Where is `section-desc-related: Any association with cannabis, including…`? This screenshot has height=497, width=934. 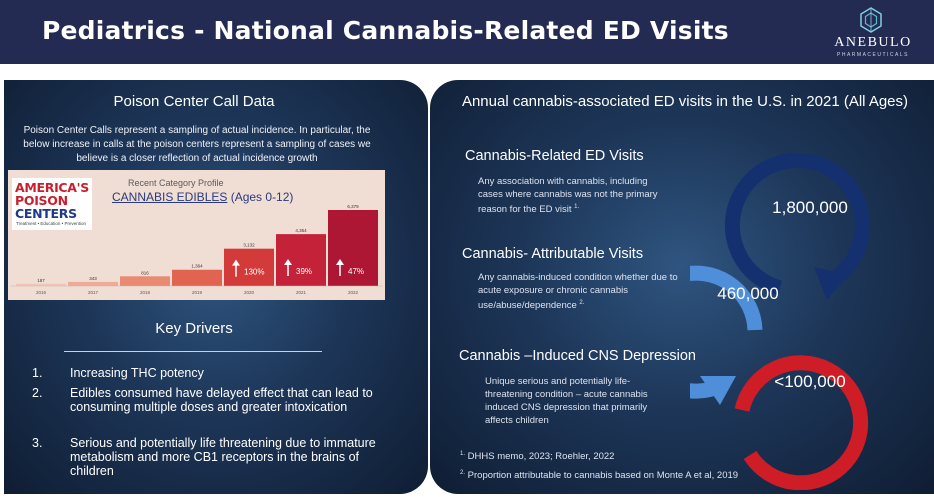 section-desc-related: Any association with cannabis, including… is located at coordinates (575, 195).